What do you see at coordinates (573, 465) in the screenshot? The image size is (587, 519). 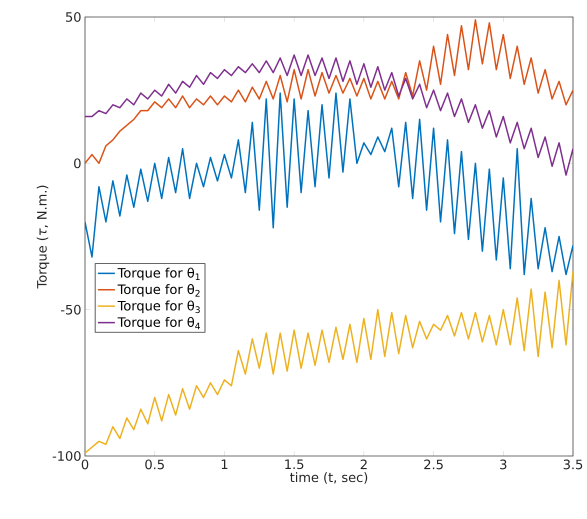 I see `x-tick-label: 3.5` at bounding box center [573, 465].